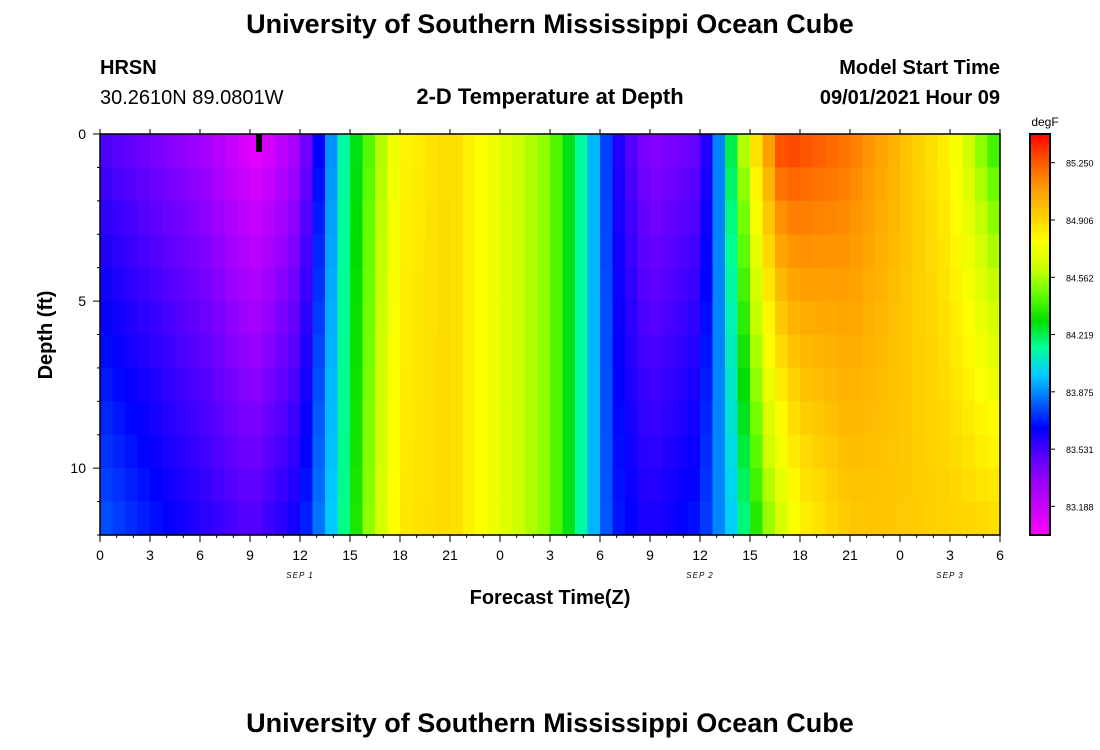 The image size is (1100, 750). What do you see at coordinates (150, 555) in the screenshot?
I see `x-tick-label: 3` at bounding box center [150, 555].